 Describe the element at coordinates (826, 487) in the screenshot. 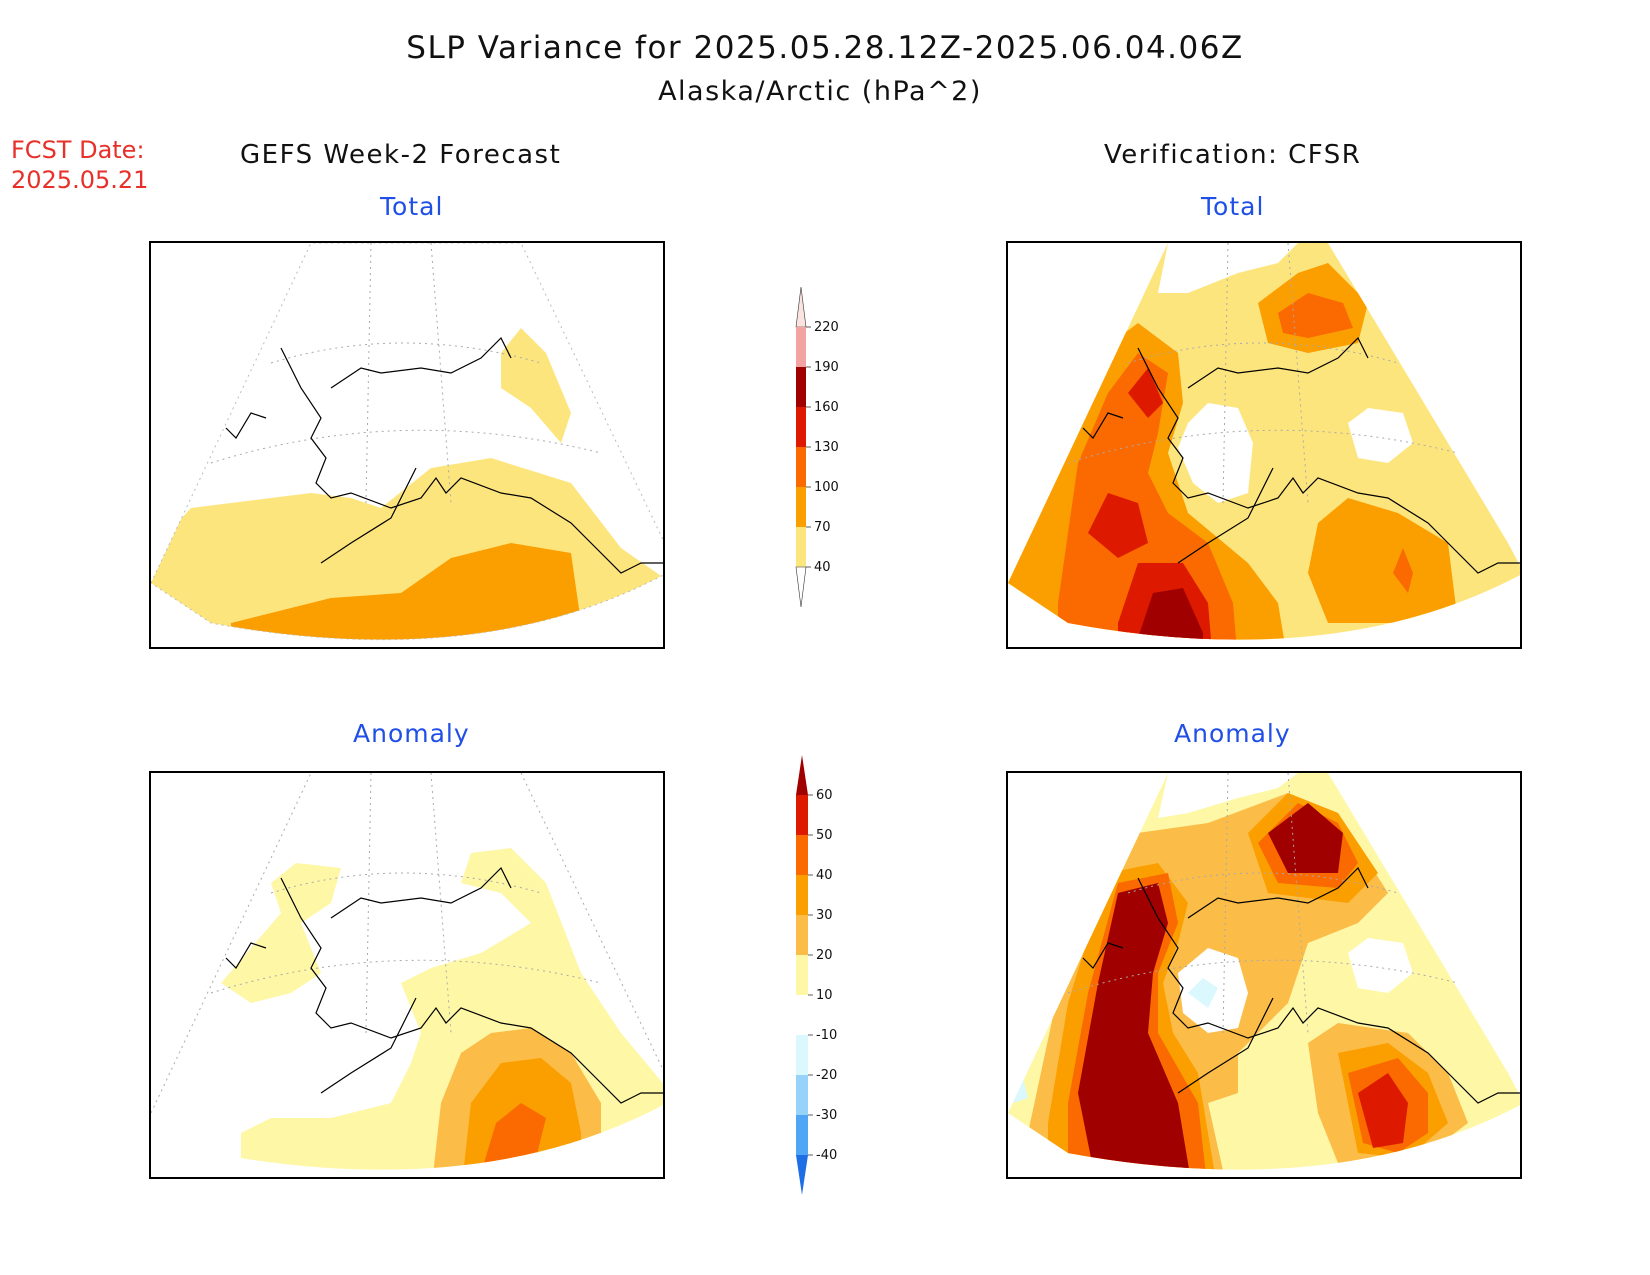

I see `total-colorbar-label: 100` at that location.